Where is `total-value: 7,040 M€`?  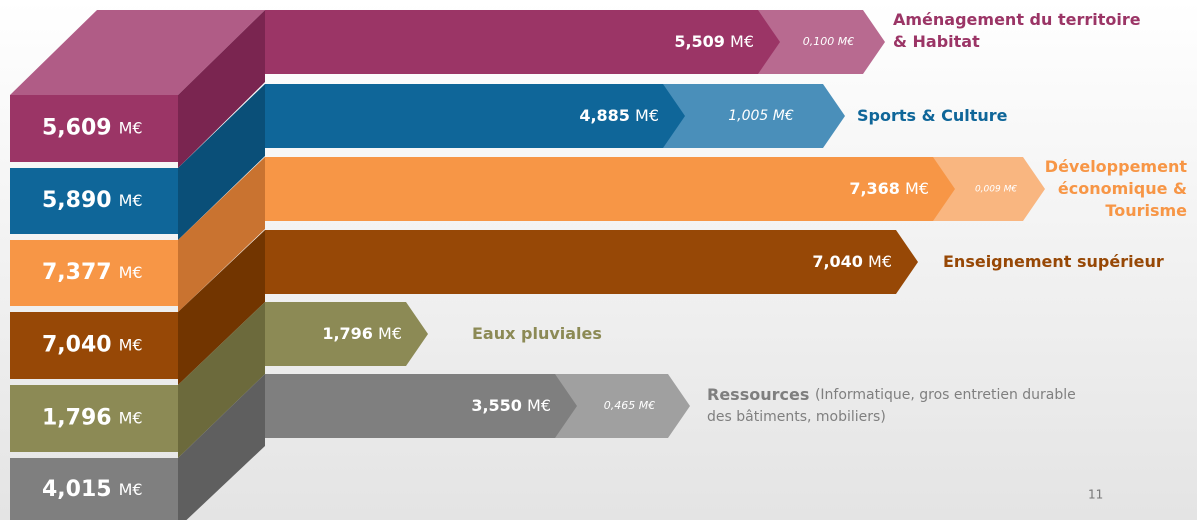 total-value: 7,040 M€ is located at coordinates (92, 345).